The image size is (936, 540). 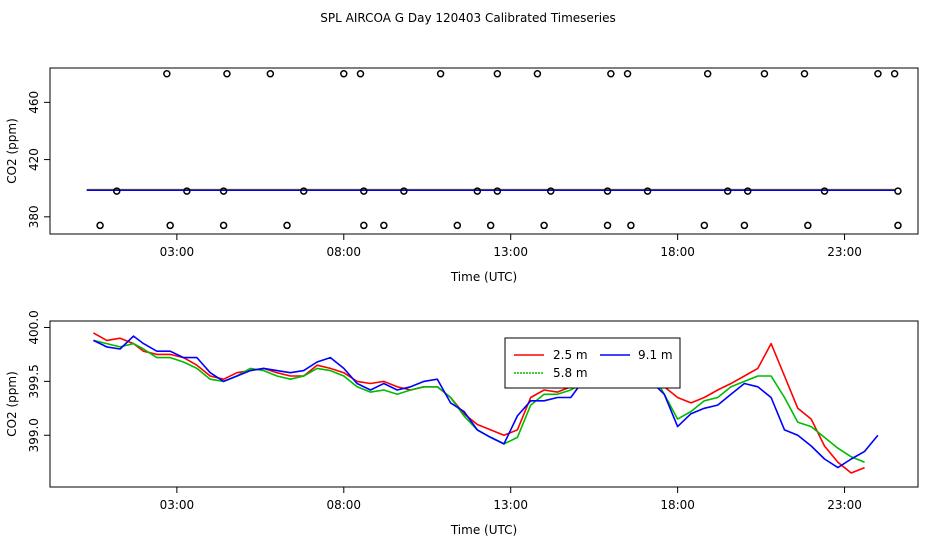 I want to click on bottom-x-ticks: 03:00 08:00 13:00 18:00 23:00, so click(x=511, y=499).